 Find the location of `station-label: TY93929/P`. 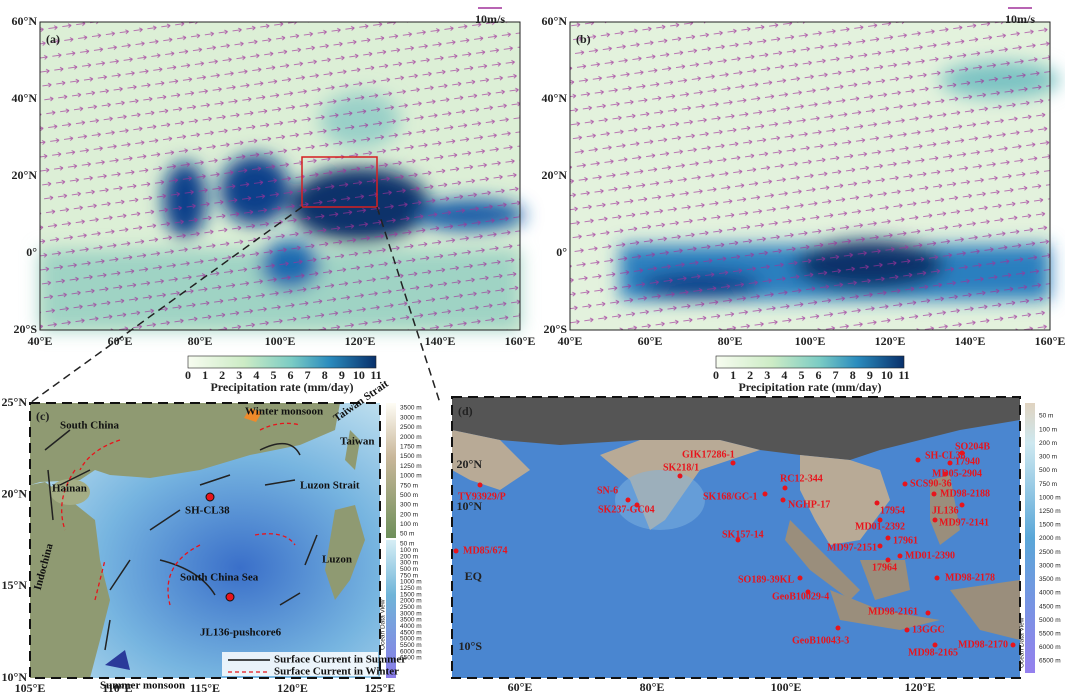

station-label: TY93929/P is located at coordinates (482, 496).